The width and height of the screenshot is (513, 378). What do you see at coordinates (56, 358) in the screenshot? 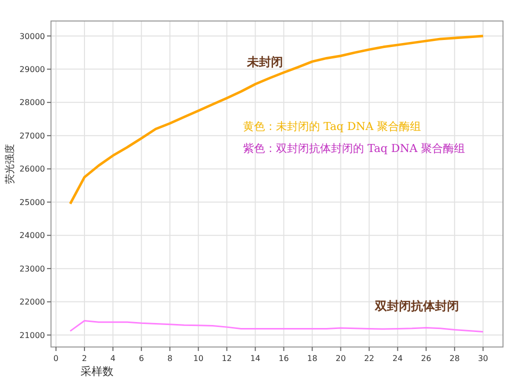
I see `x-tick-label: 0` at bounding box center [56, 358].